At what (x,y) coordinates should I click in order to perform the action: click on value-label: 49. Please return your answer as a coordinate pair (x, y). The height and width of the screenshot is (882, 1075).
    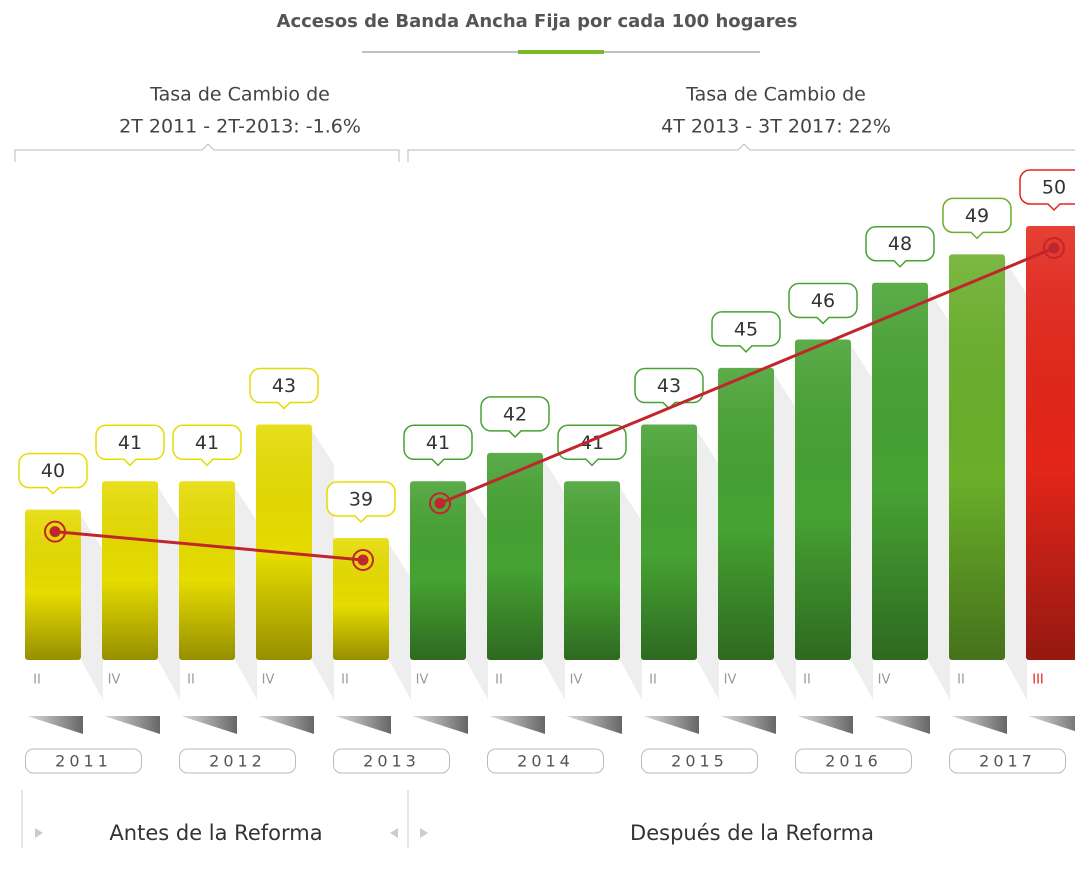
    Looking at the image, I should click on (977, 216).